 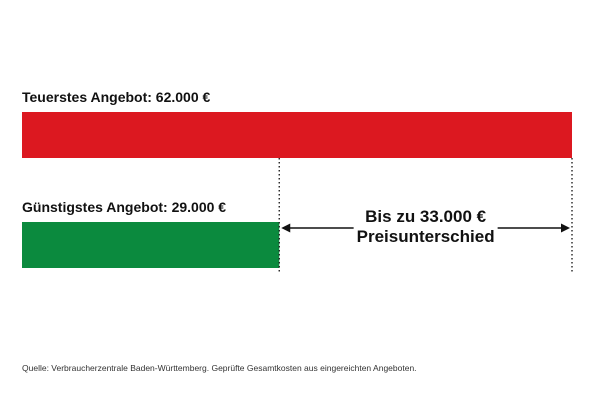 What do you see at coordinates (116, 97) in the screenshot?
I see `bar-label-expensive: Teuerstes Angebot: 62.000 €` at bounding box center [116, 97].